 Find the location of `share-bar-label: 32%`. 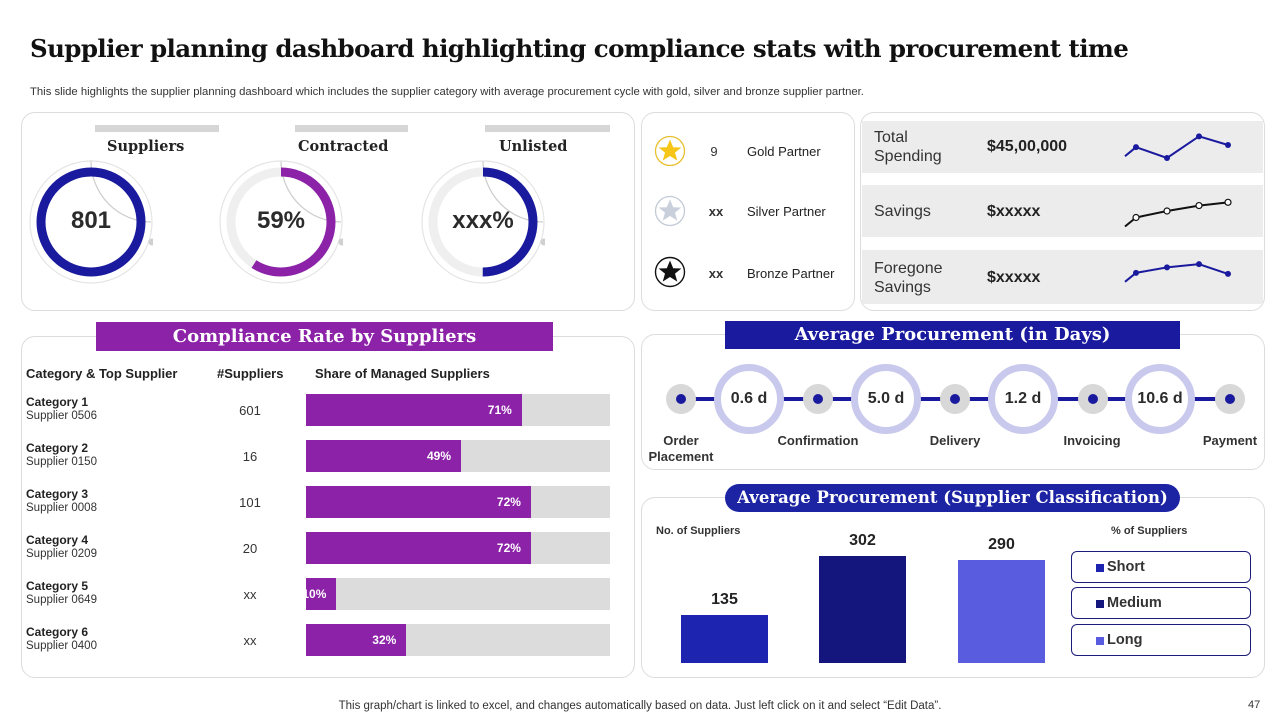

share-bar-label: 32% is located at coordinates (384, 640).